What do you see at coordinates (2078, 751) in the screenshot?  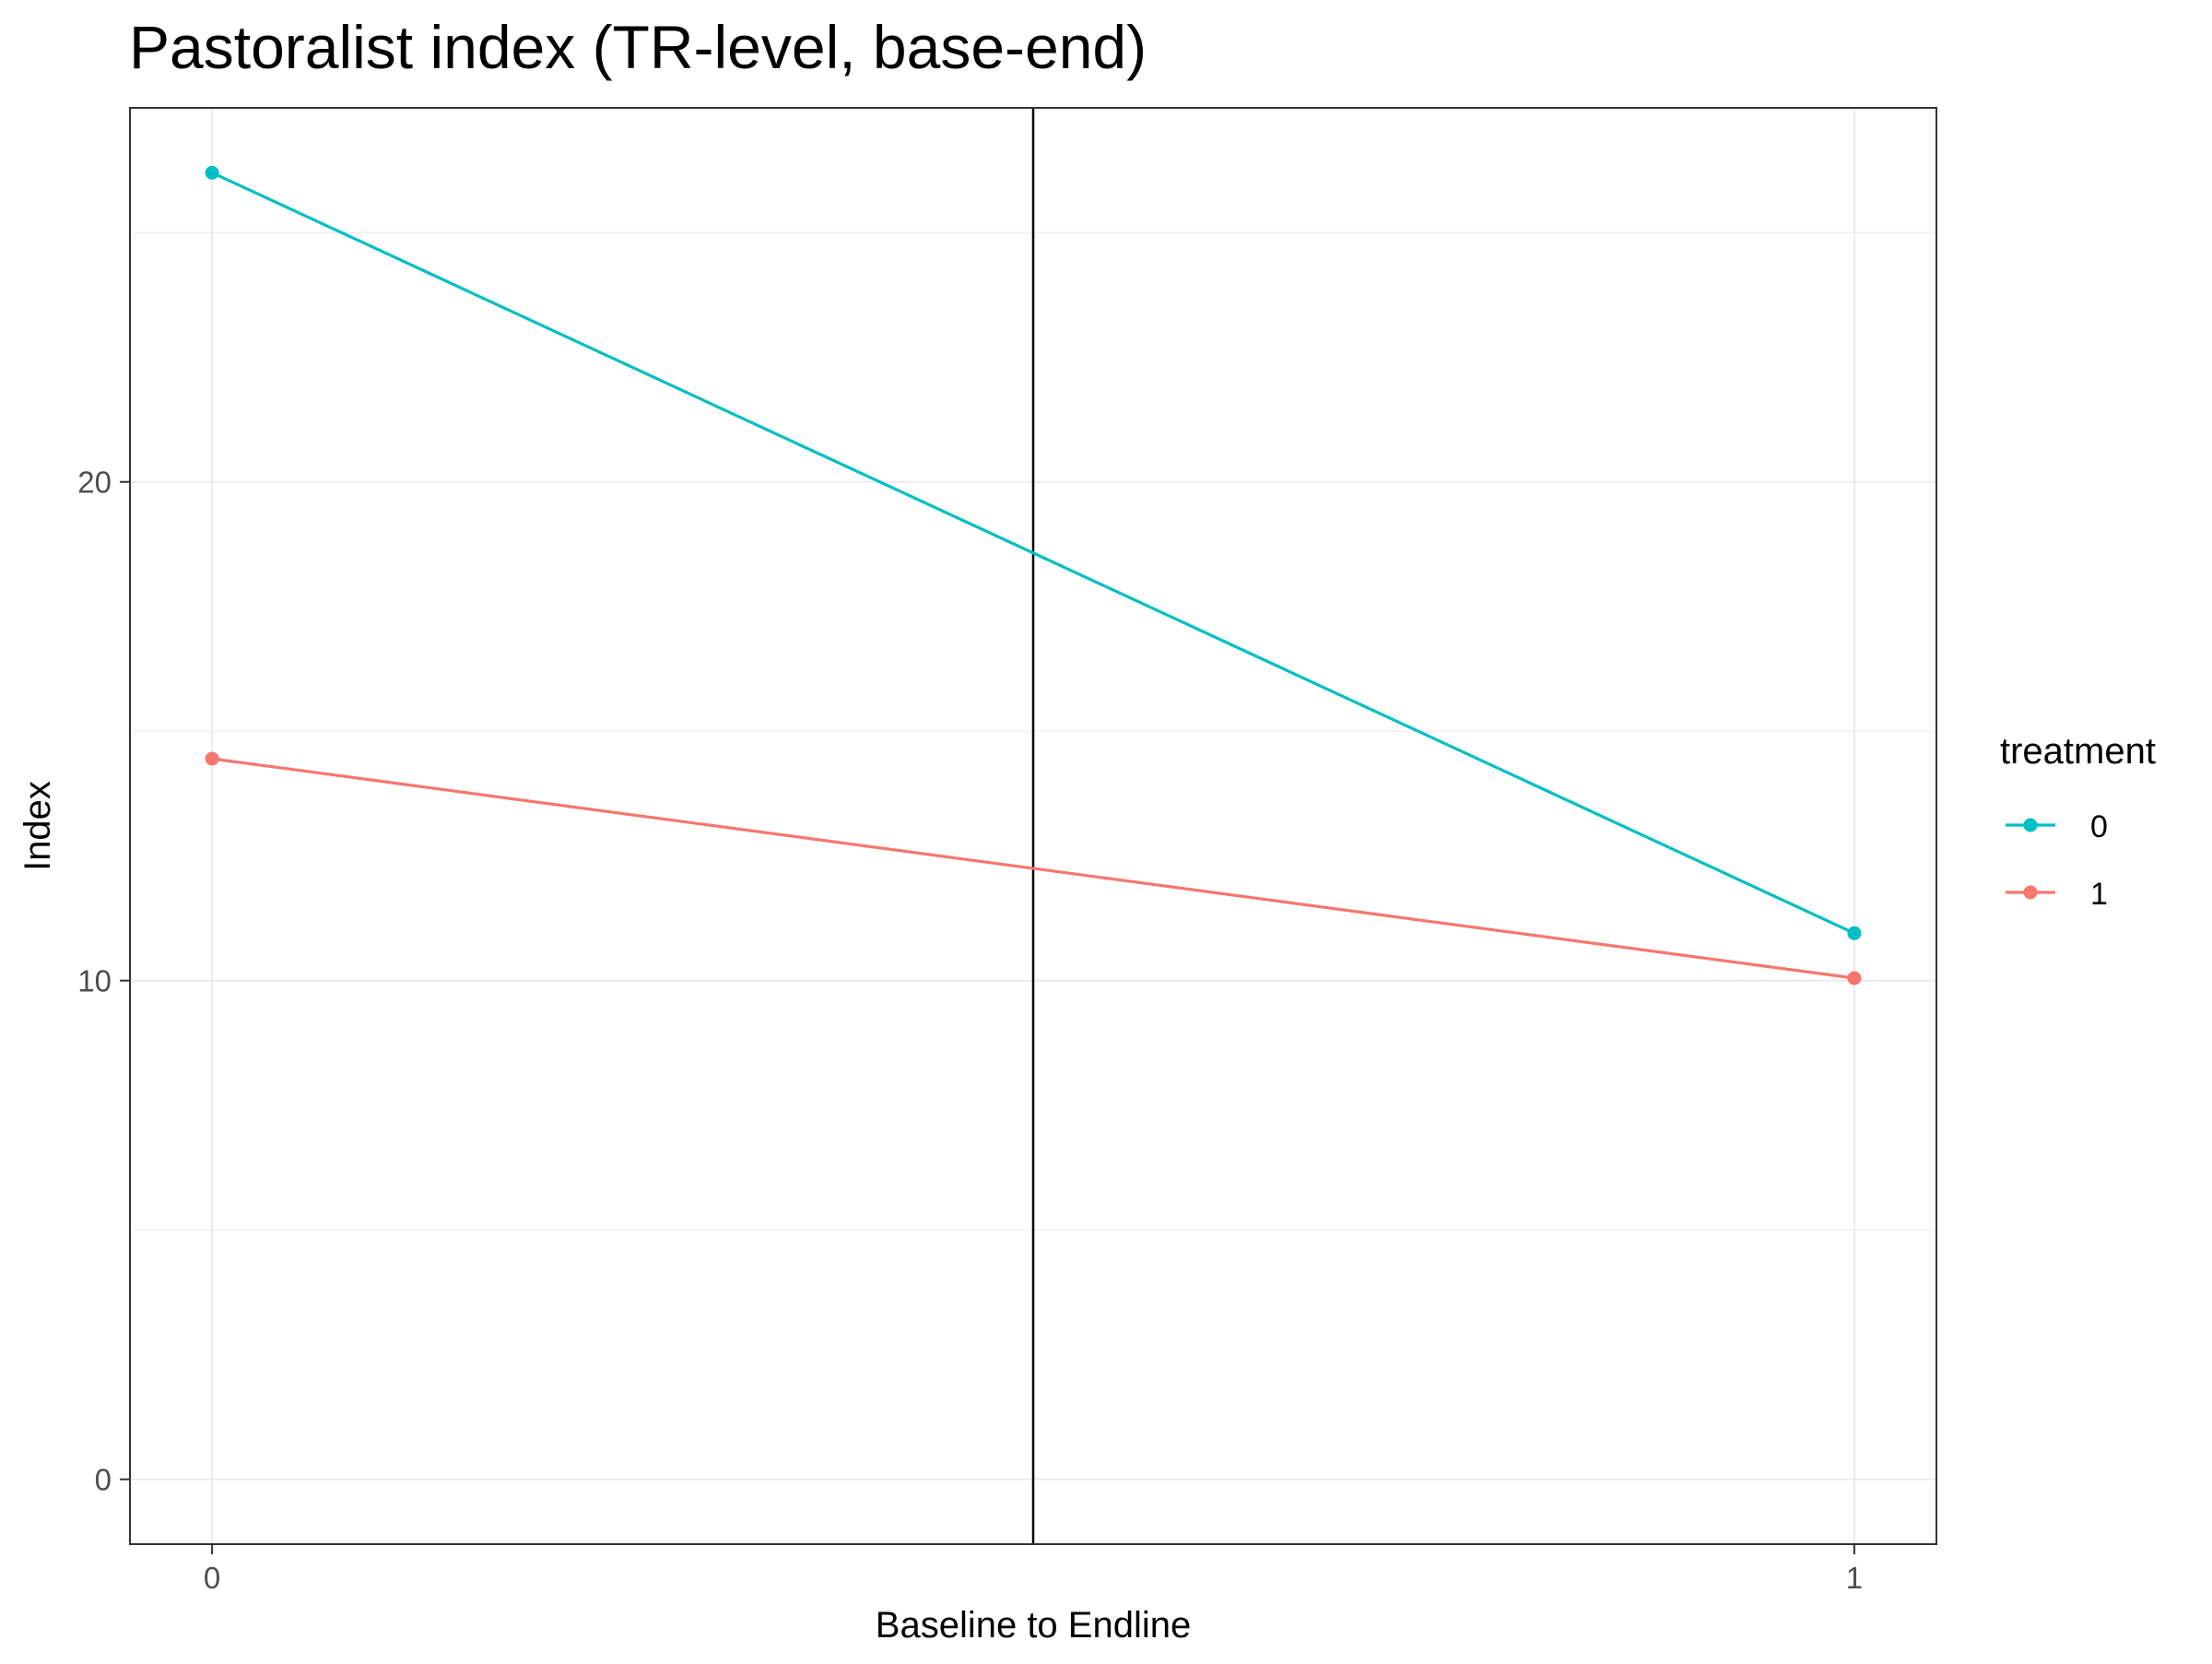 I see `legend-title: treatment` at bounding box center [2078, 751].